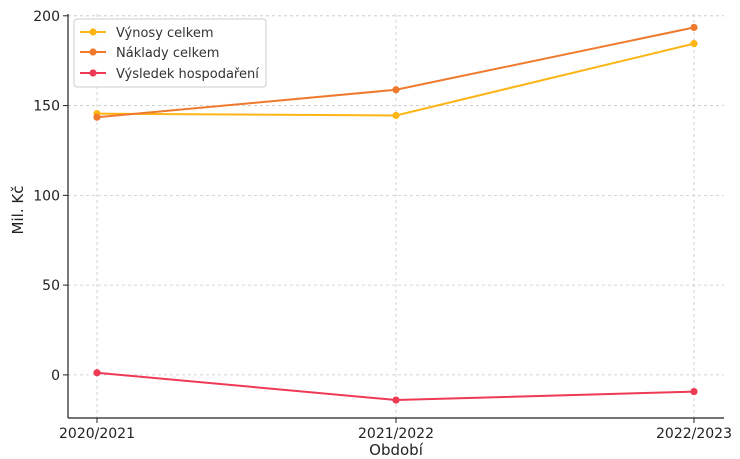 The image size is (740, 459). I want to click on legend-marker-naklady, so click(93, 52).